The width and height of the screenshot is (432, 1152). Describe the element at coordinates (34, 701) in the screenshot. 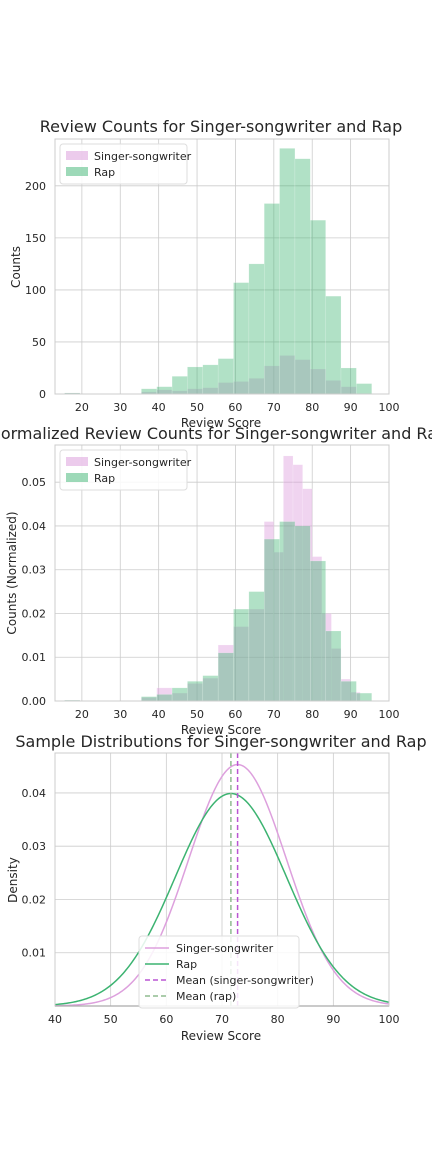

I see `y-tick-label: 0.00` at that location.